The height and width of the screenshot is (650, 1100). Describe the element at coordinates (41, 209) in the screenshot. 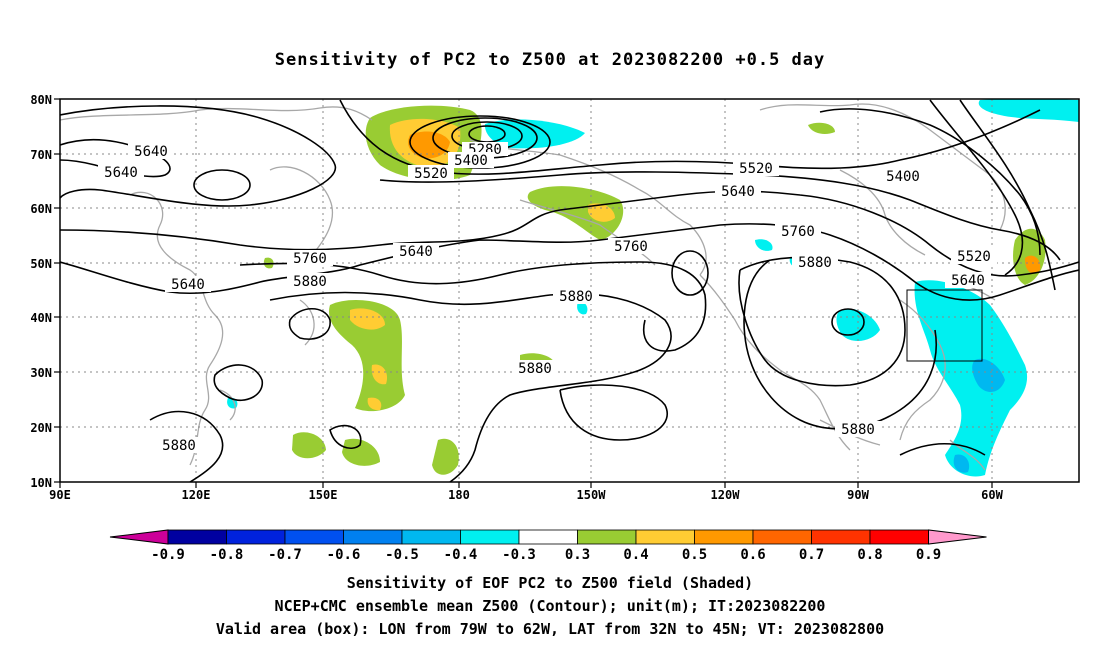

I see `y-tick-label: 60N` at that location.